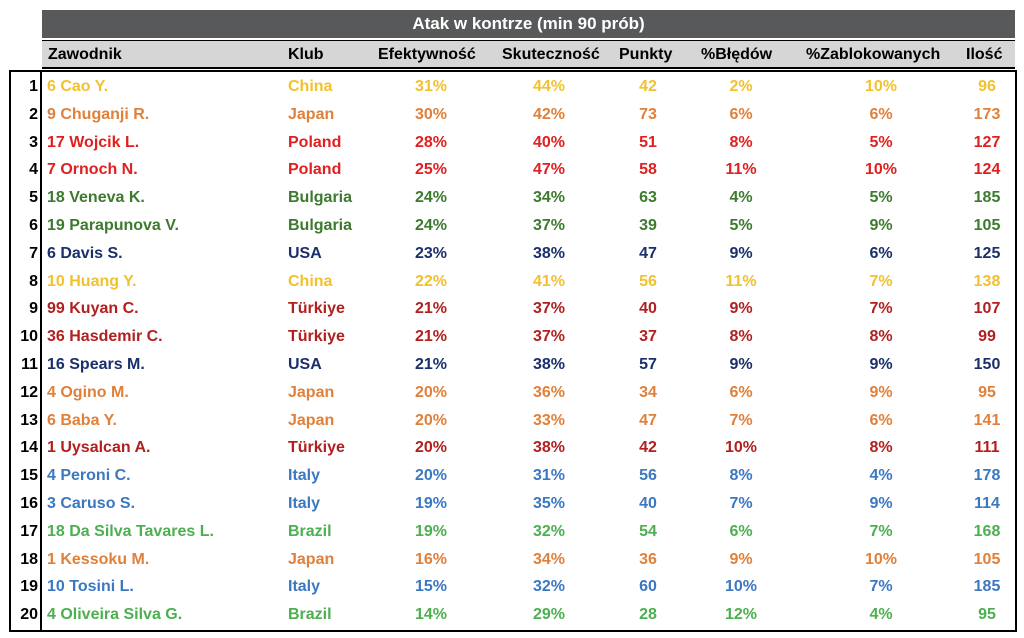  Describe the element at coordinates (431, 559) in the screenshot. I see `efektywnosc-cell: 16%` at that location.